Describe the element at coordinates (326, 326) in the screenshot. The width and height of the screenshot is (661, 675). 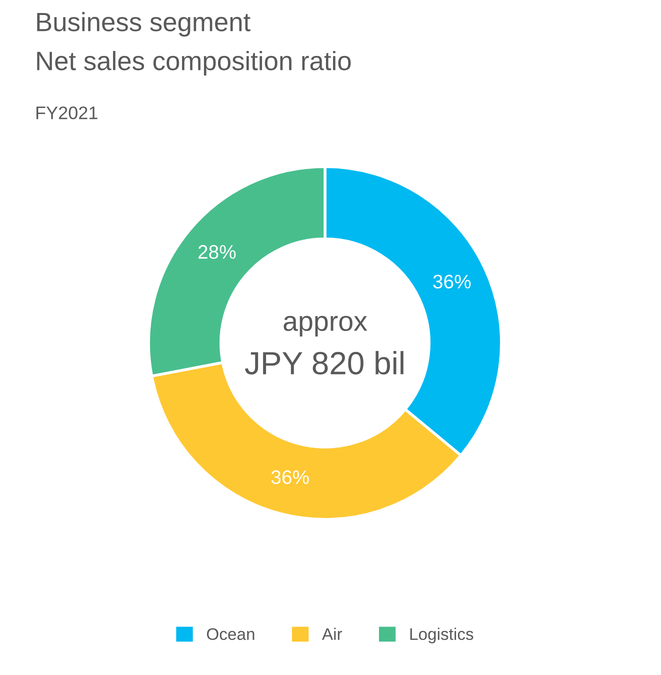
I see `text: approx` at that location.